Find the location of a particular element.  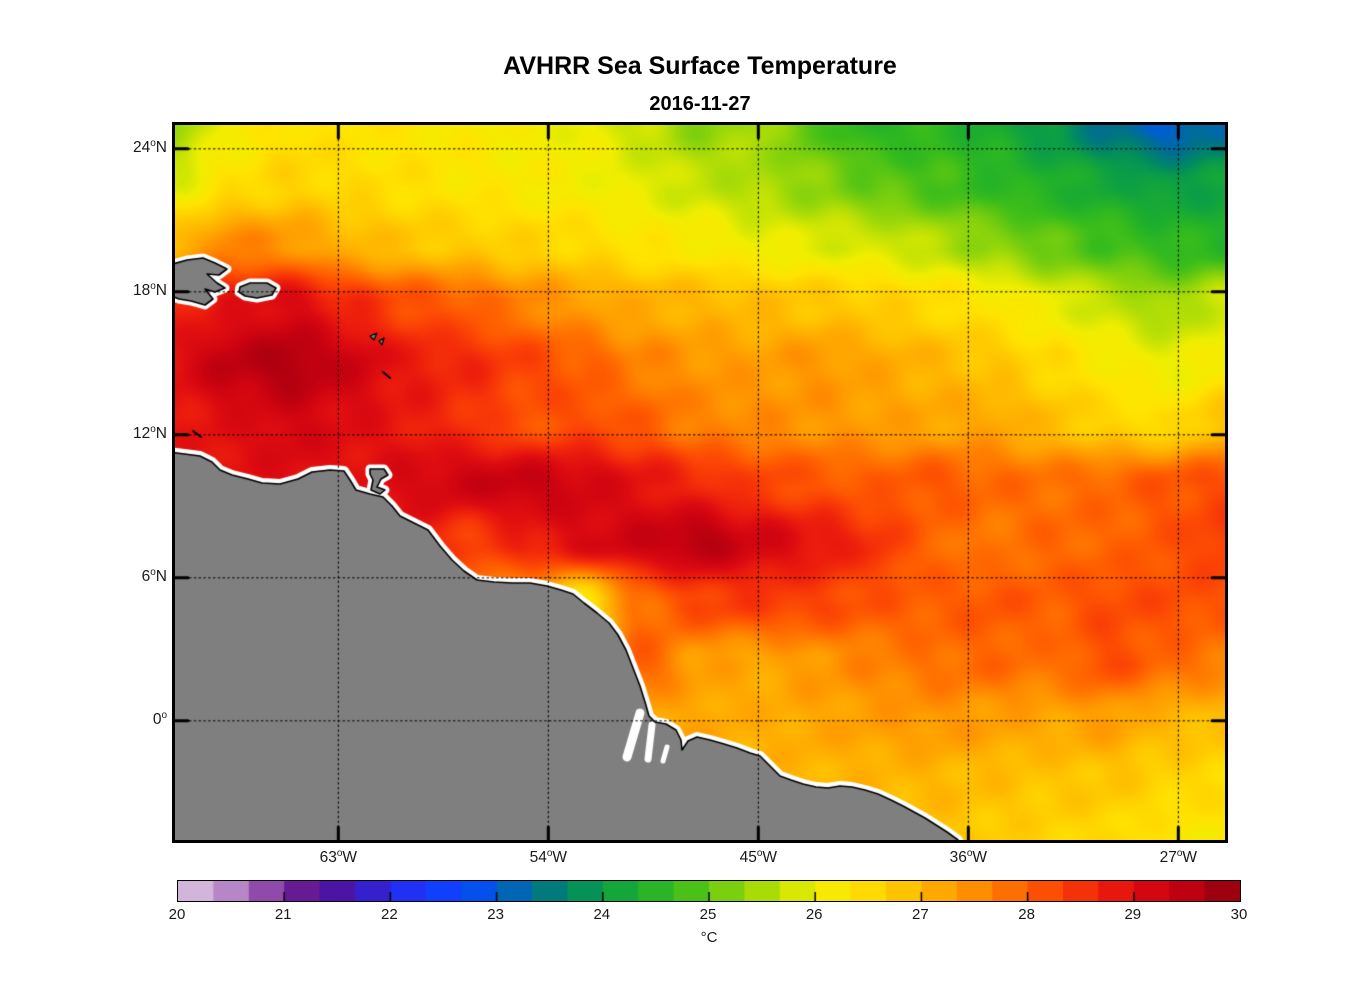

y-tick-label-0: 24oN is located at coordinates (149, 146).